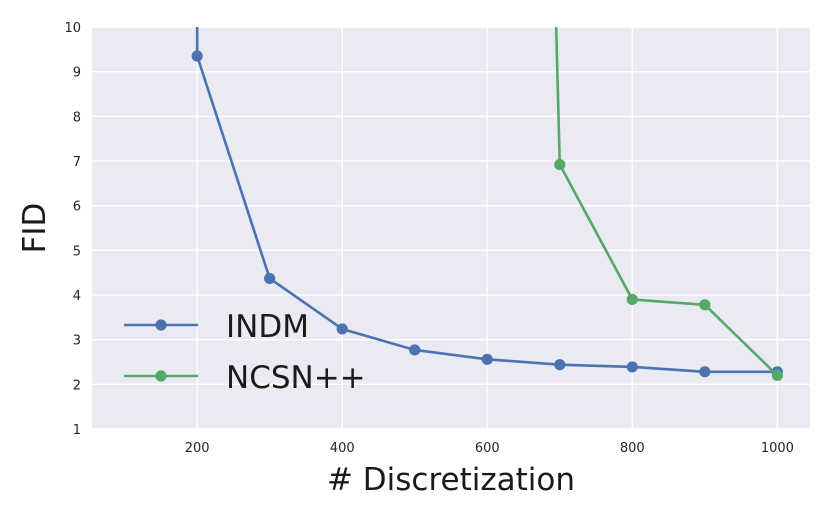  Describe the element at coordinates (77, 207) in the screenshot. I see `y-tick-label-6: 6` at that location.